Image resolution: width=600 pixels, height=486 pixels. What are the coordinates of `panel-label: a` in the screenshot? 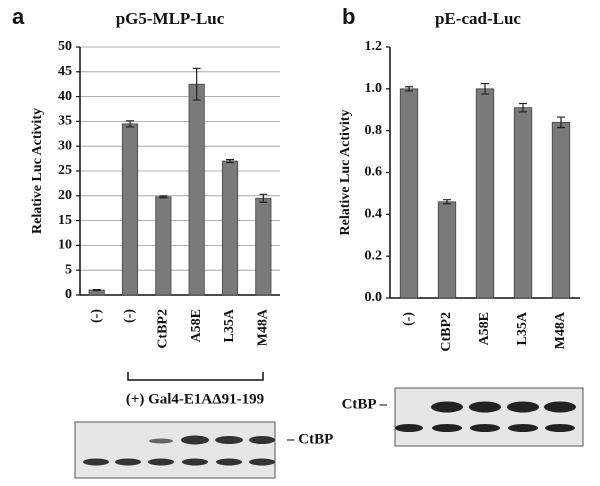 It's located at (18, 16).